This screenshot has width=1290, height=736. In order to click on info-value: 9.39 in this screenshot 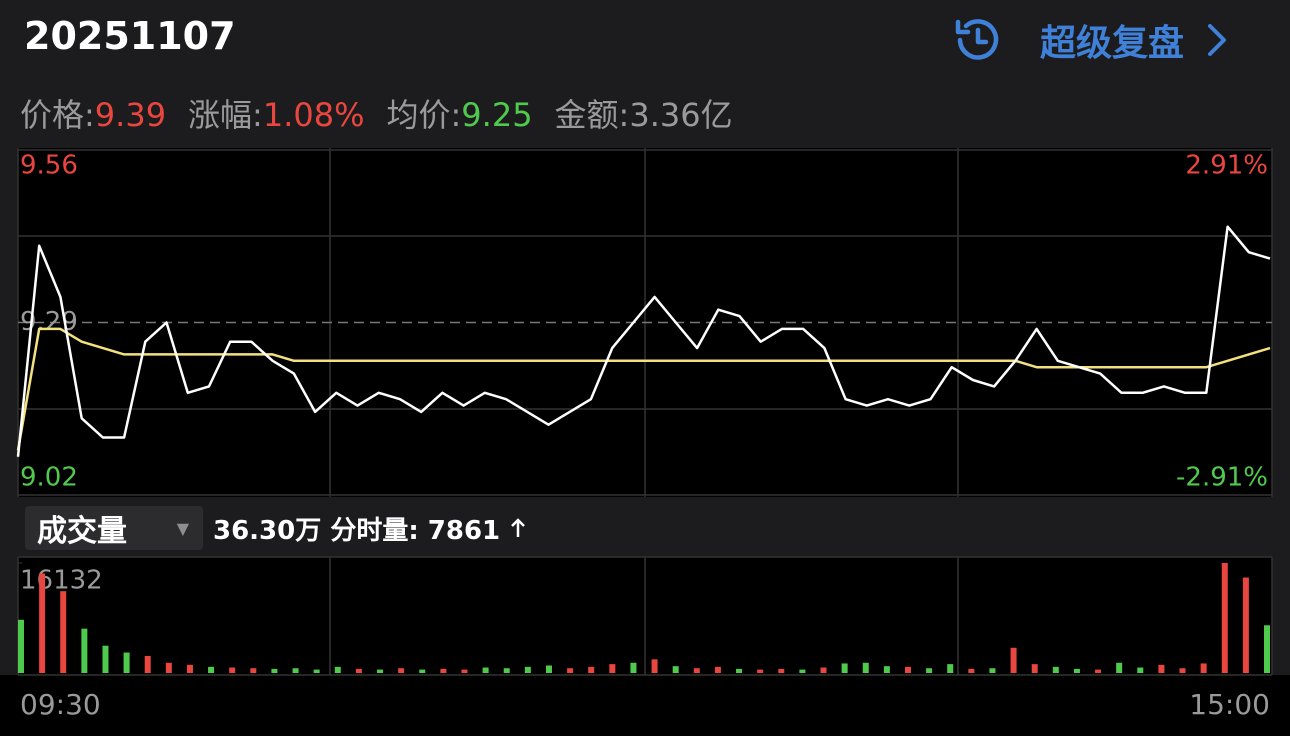, I will do `click(130, 115)`.